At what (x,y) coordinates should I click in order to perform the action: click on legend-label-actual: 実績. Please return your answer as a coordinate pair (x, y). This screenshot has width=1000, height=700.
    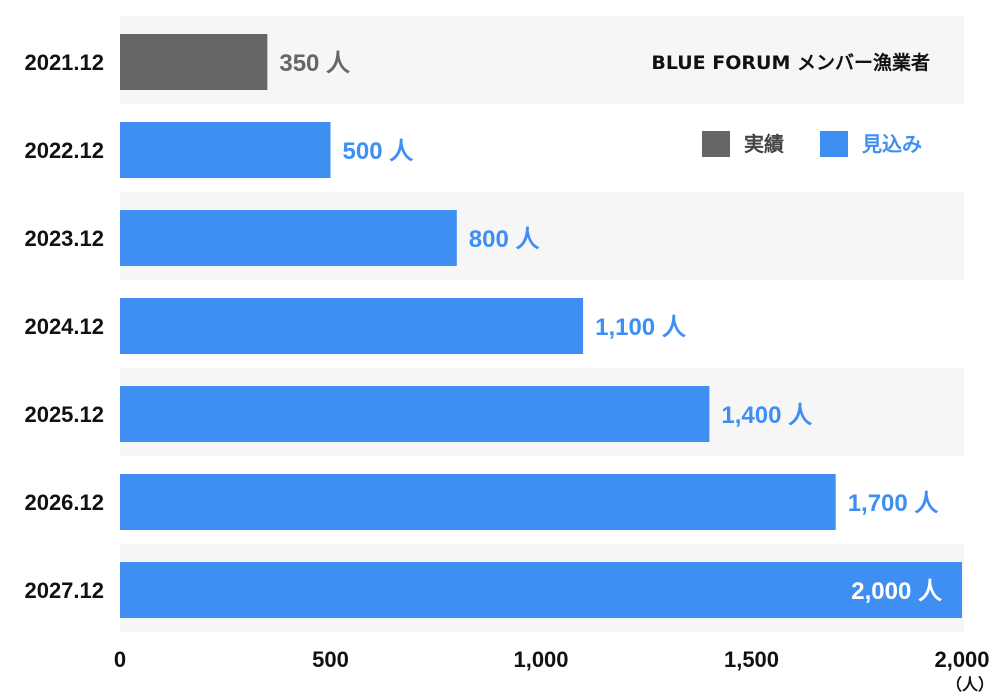
    Looking at the image, I should click on (764, 144).